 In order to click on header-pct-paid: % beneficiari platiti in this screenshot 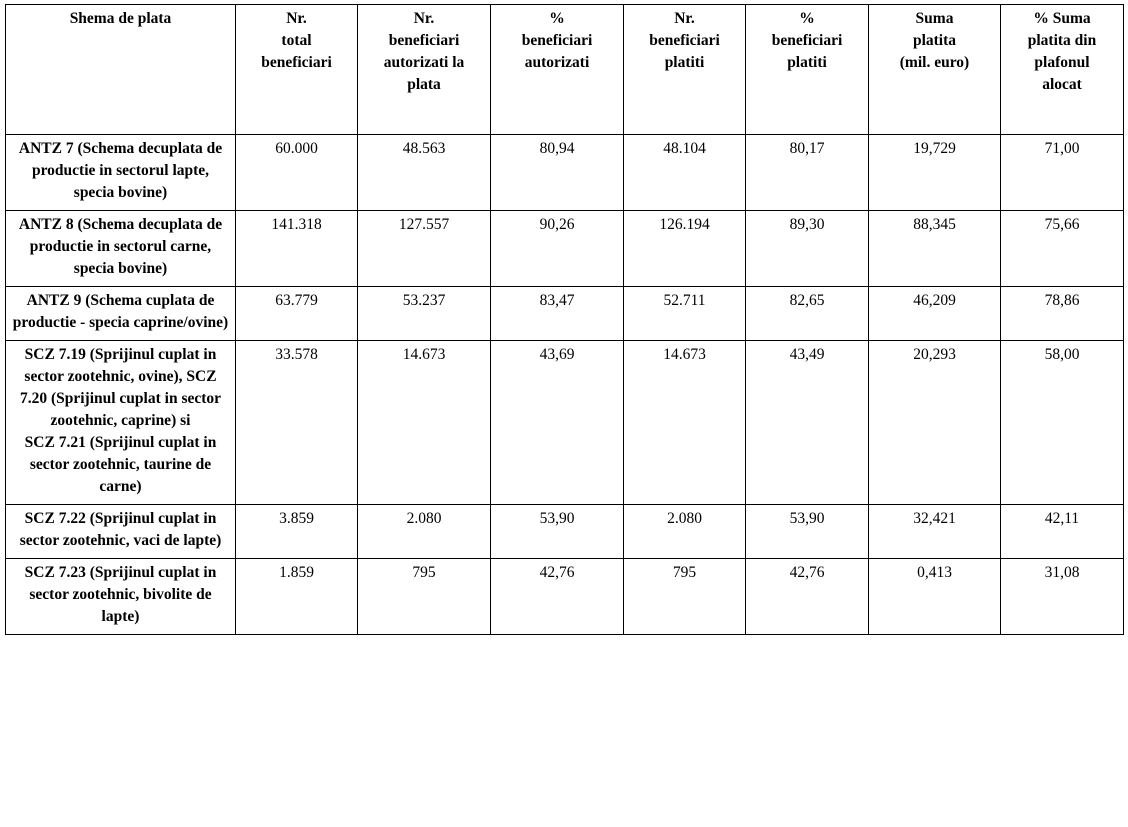, I will do `click(807, 69)`.